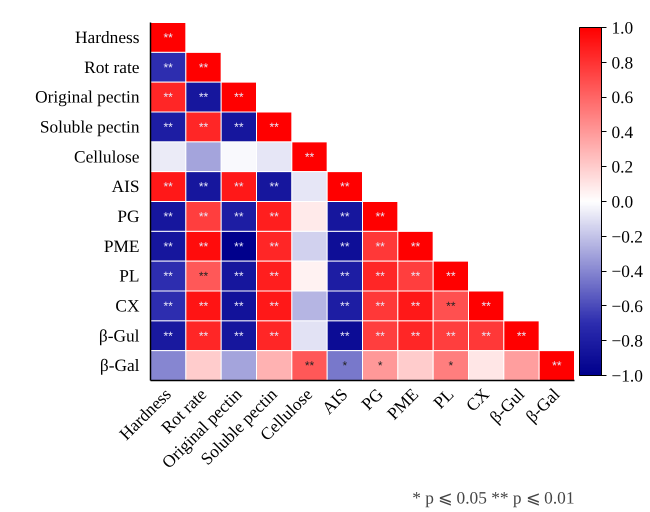  I want to click on y-tick-label: PME, so click(122, 246).